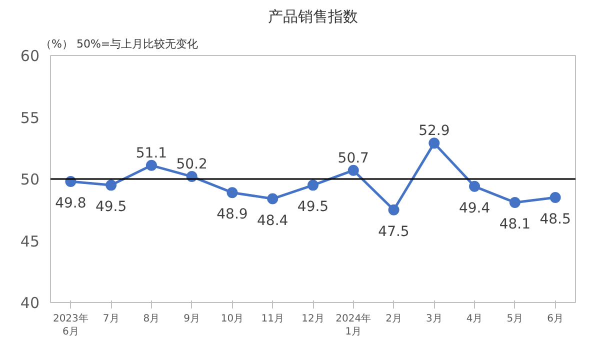  I want to click on x-tick-label: 8月, so click(151, 319).